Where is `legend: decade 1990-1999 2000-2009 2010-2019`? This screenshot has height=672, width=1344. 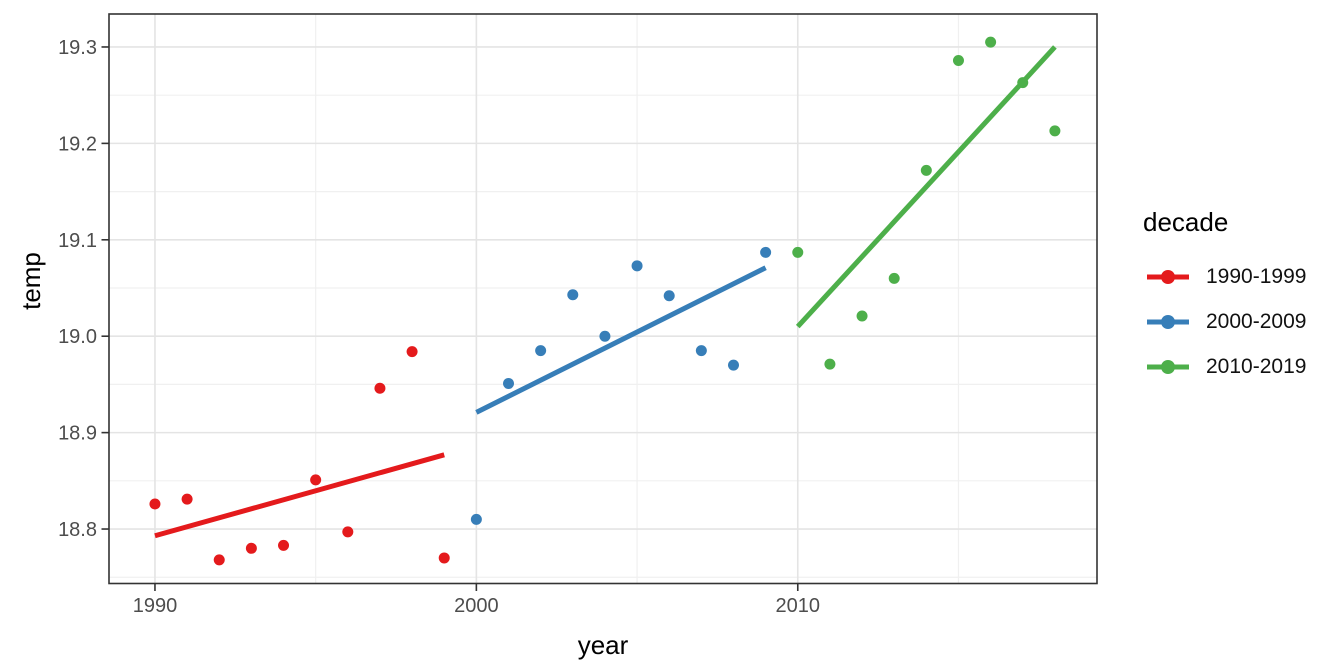 legend: decade 1990-1999 2000-2009 2010-2019 is located at coordinates (1243, 336).